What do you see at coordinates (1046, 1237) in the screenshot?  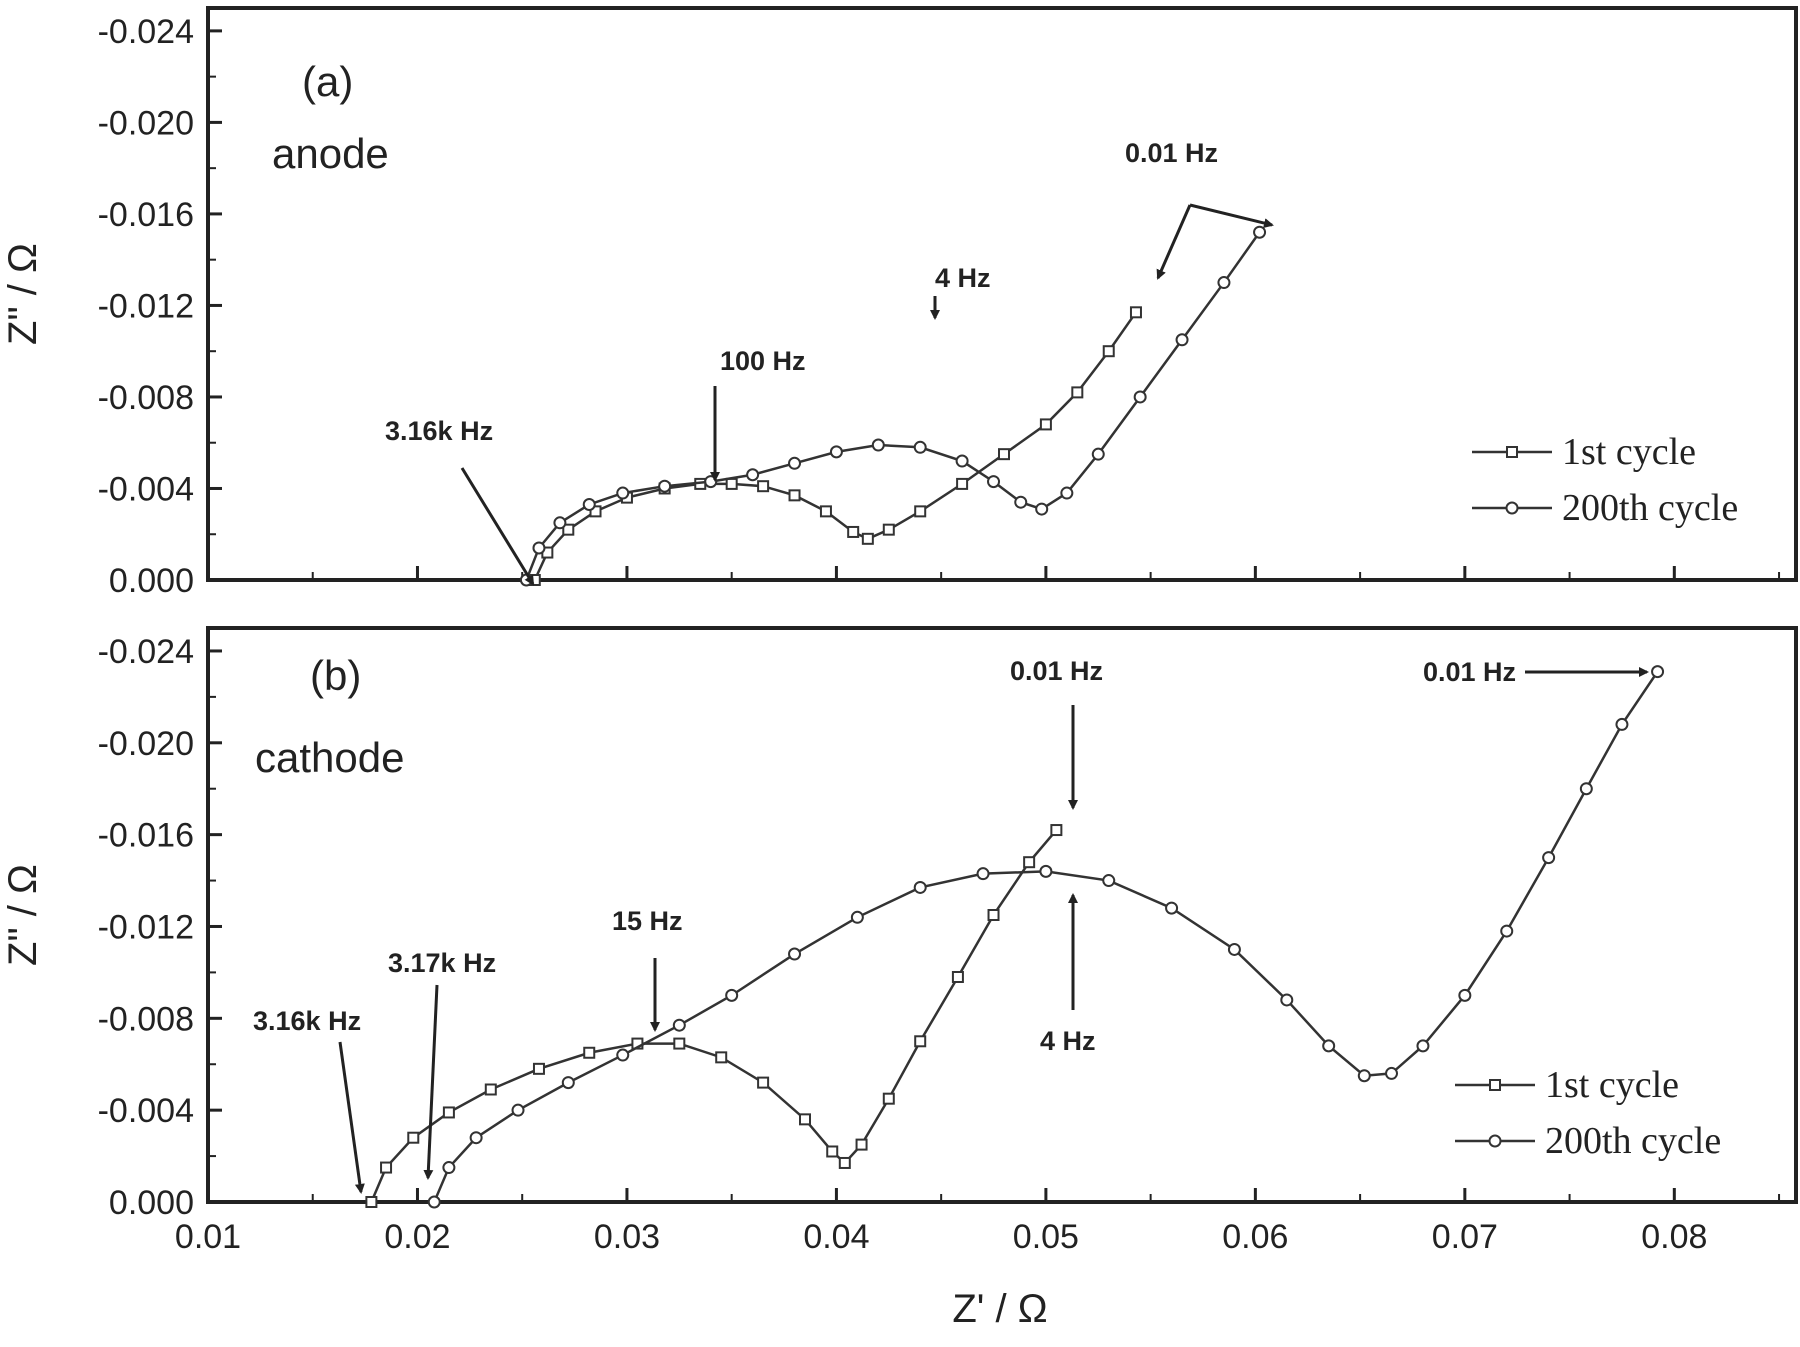 I see `x-tick-label: 0.05` at bounding box center [1046, 1237].